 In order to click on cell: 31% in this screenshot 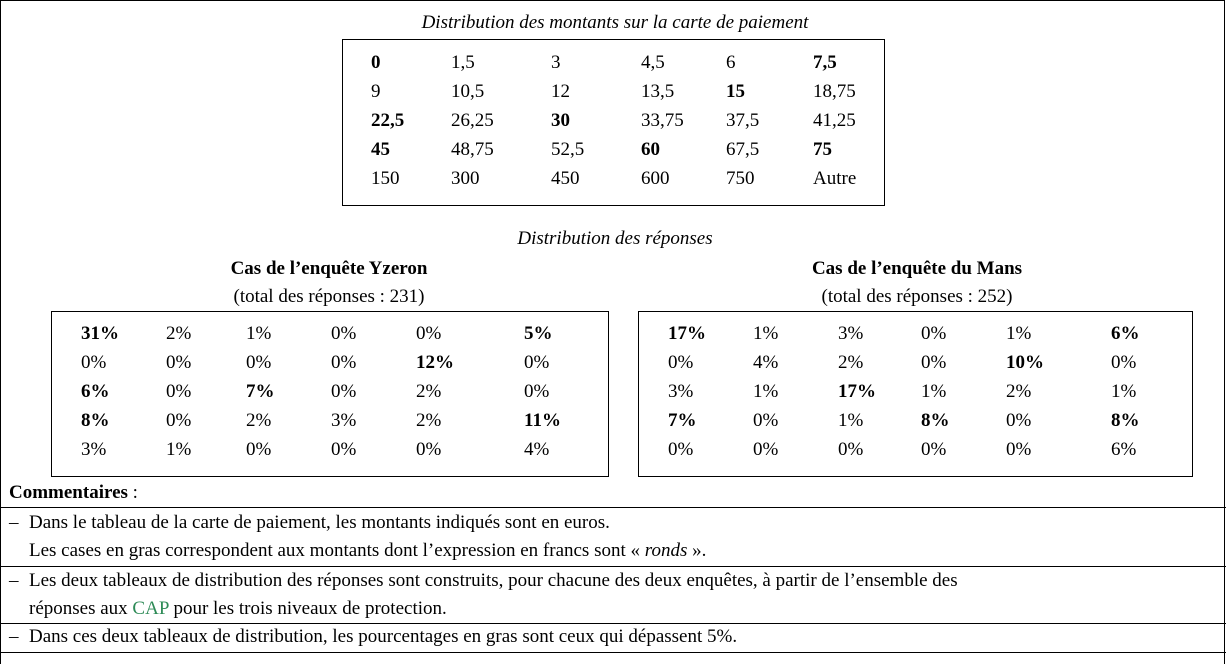, I will do `click(100, 333)`.